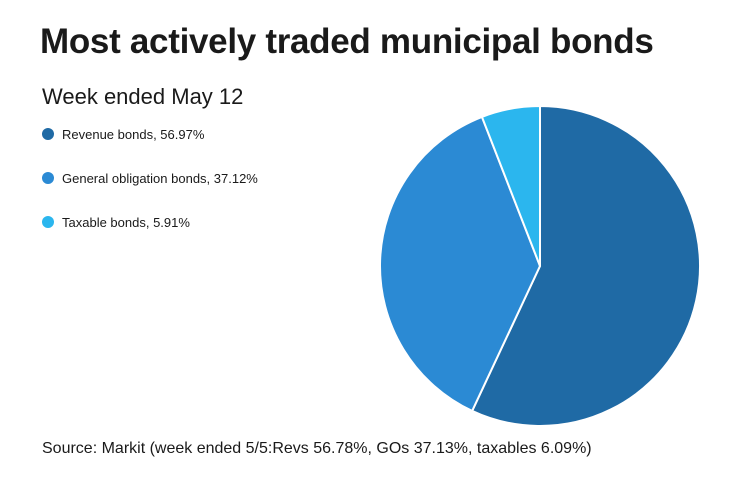 This screenshot has width=740, height=482. I want to click on legend-label-general-obligation: General obligation bonds, 37.12%, so click(160, 178).